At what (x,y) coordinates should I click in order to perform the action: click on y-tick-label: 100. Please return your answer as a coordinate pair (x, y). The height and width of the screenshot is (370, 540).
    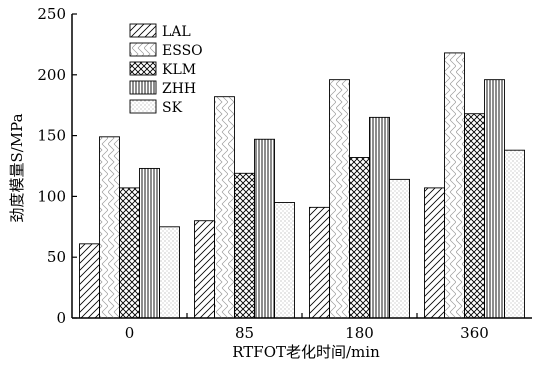
    Looking at the image, I should click on (51, 196).